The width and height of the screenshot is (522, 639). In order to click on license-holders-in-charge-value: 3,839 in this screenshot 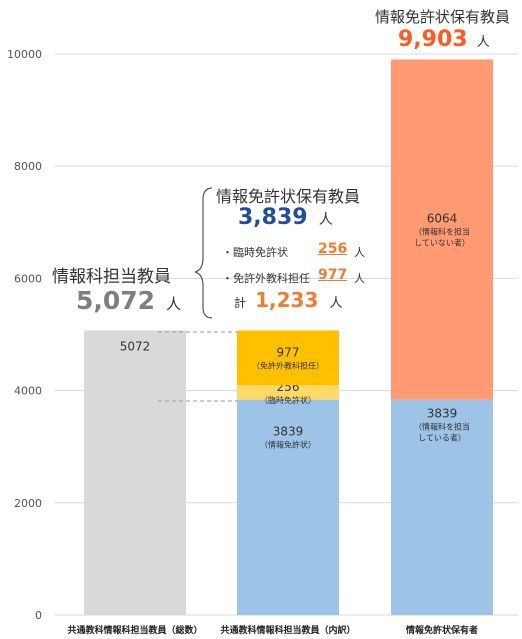, I will do `click(273, 217)`.